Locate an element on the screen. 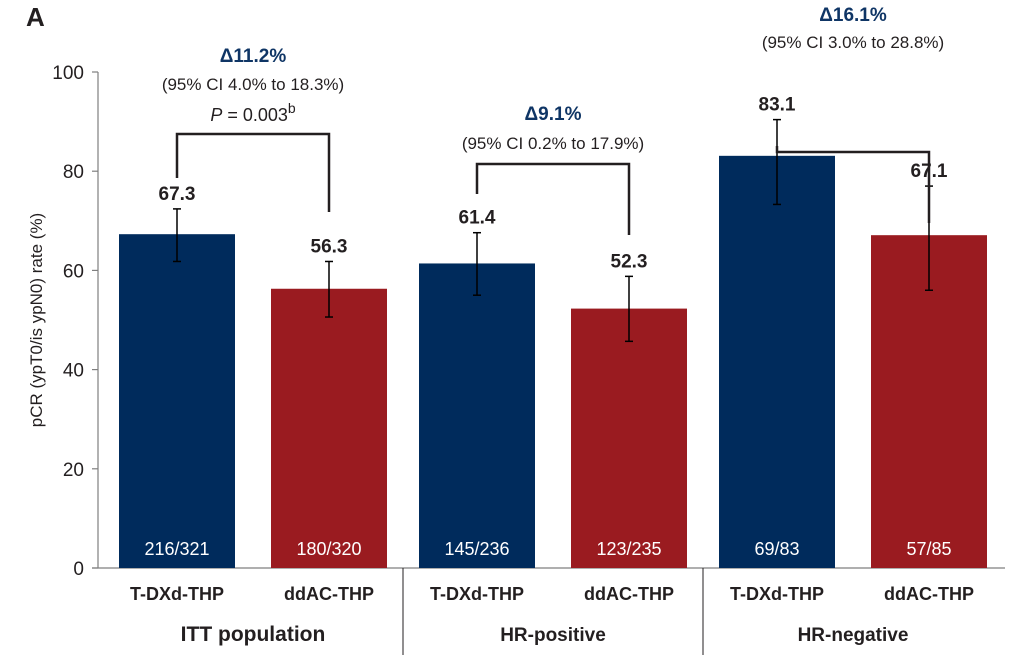 Image resolution: width=1020 pixels, height=655 pixels. y-tick-label: 20 is located at coordinates (73, 470).